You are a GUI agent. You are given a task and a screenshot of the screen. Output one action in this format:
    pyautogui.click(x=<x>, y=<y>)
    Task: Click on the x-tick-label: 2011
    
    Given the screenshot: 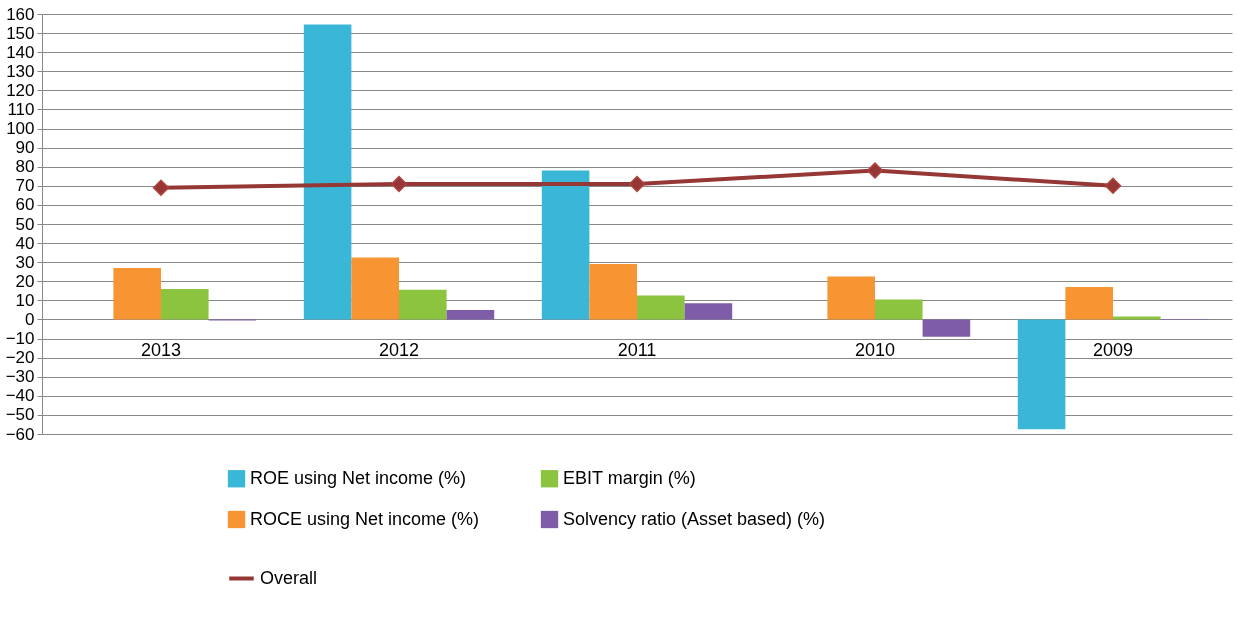 What is the action you would take?
    pyautogui.click(x=637, y=349)
    